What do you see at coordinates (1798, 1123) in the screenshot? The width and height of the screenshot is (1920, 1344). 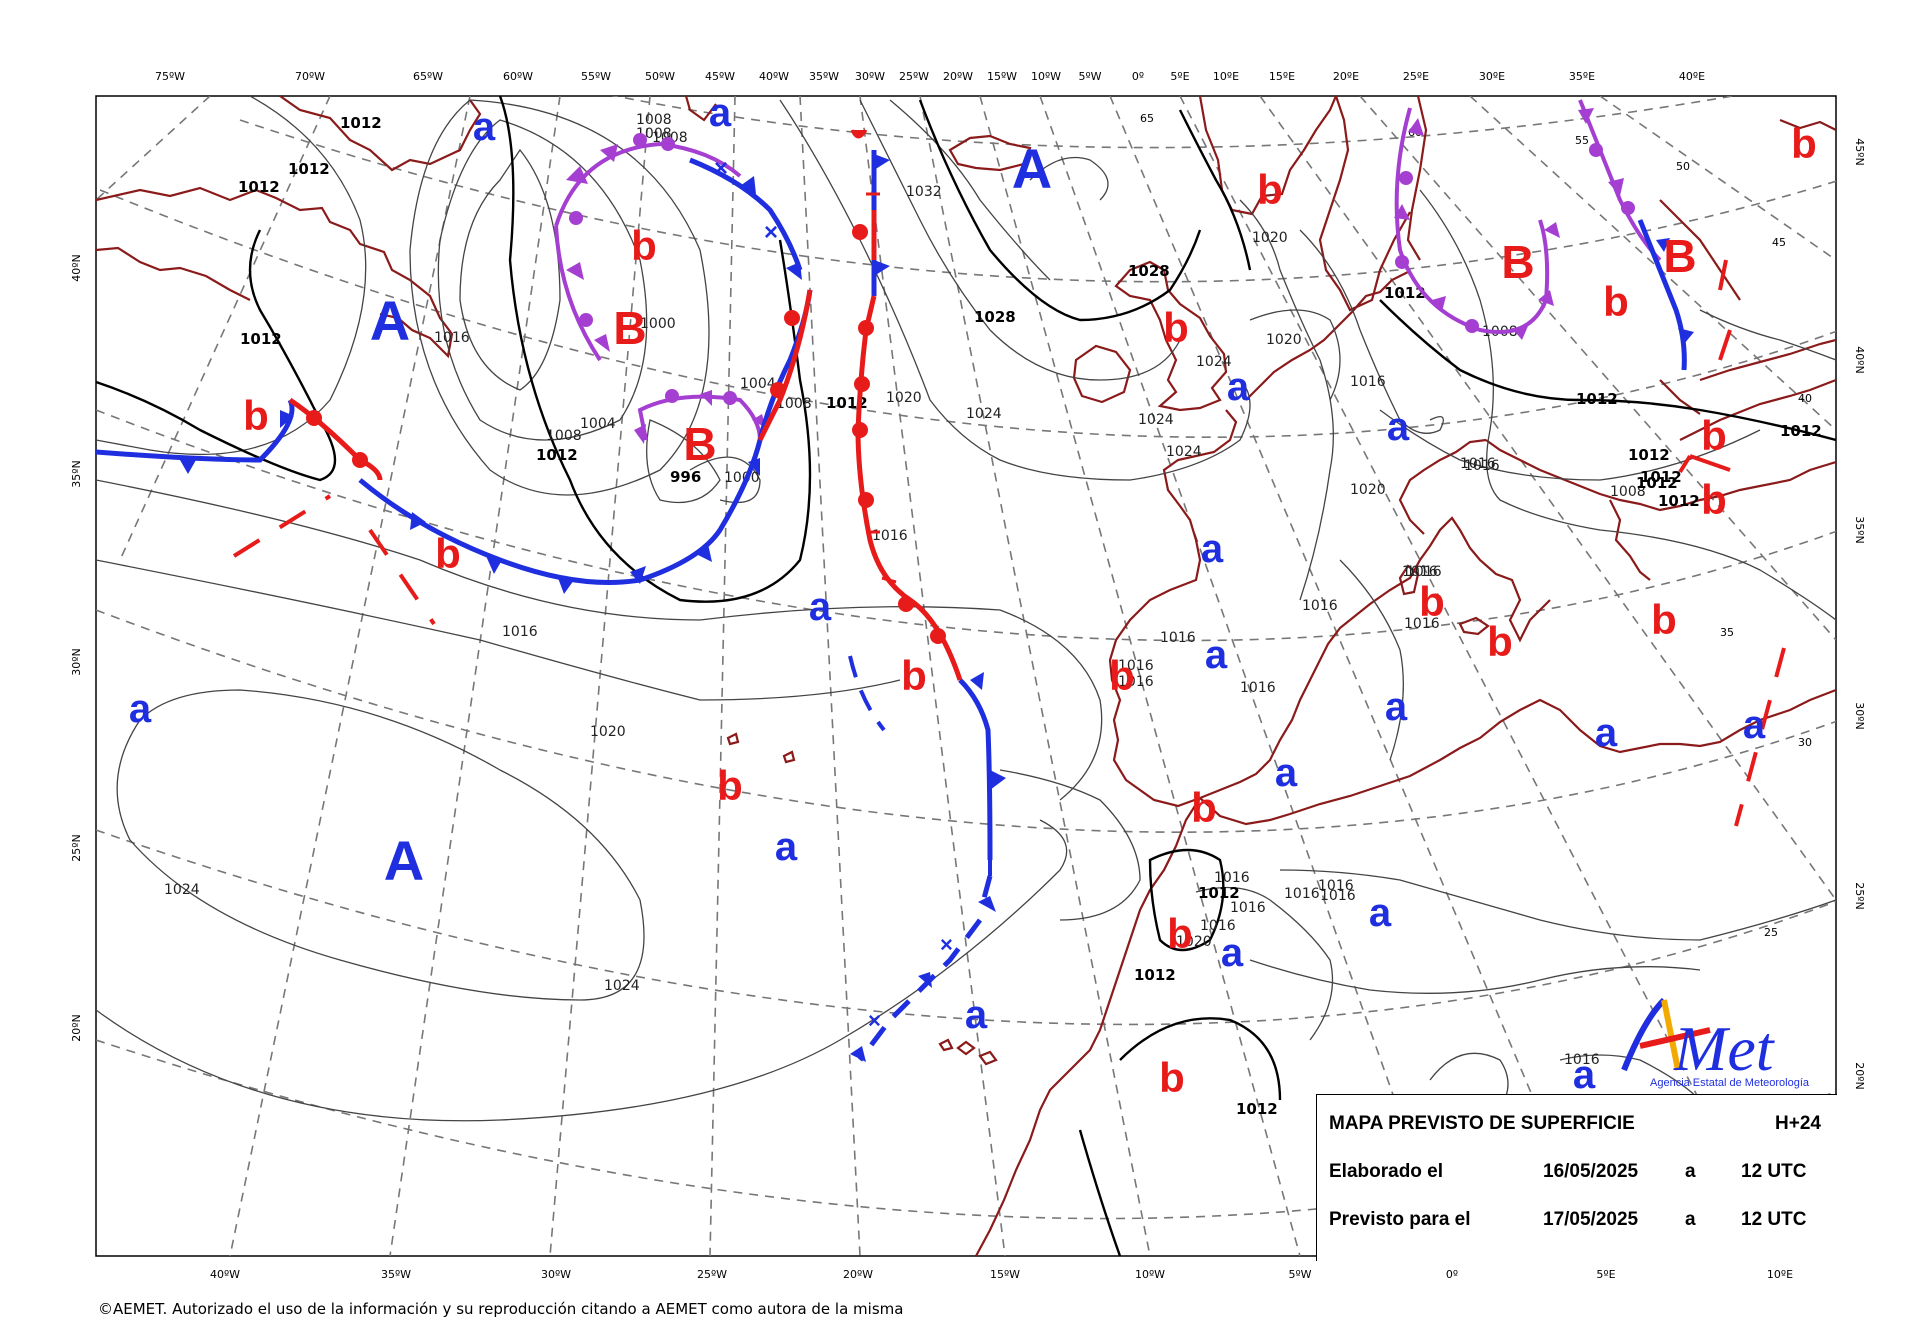 I see `legend-range: H+24` at bounding box center [1798, 1123].